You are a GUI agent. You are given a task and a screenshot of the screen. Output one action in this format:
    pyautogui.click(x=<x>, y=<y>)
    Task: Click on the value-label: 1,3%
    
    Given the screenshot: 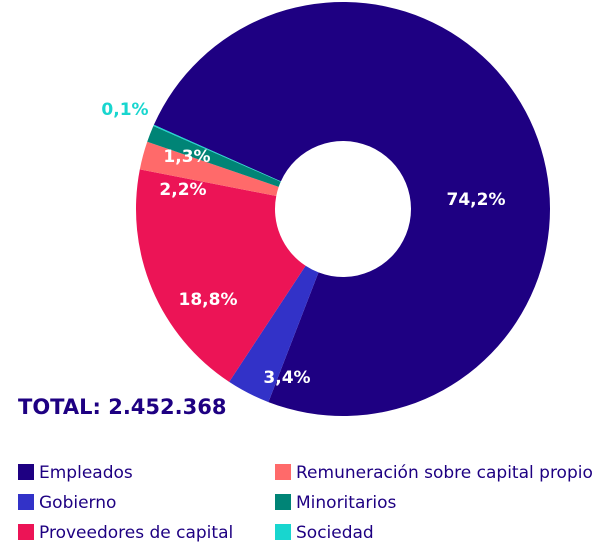 What is the action you would take?
    pyautogui.click(x=186, y=157)
    